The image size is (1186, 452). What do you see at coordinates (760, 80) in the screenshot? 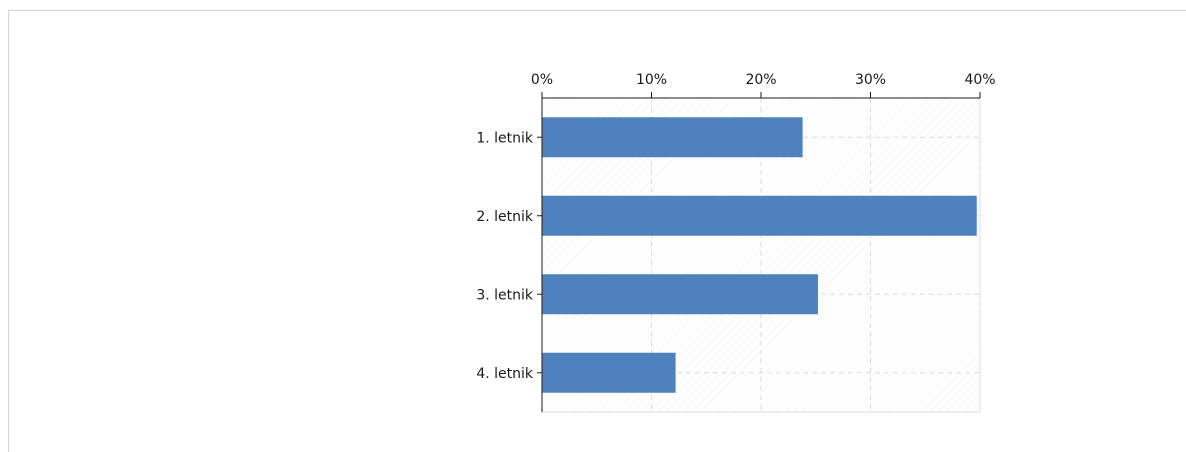
I see `x-tick-label: 20%` at bounding box center [760, 80].